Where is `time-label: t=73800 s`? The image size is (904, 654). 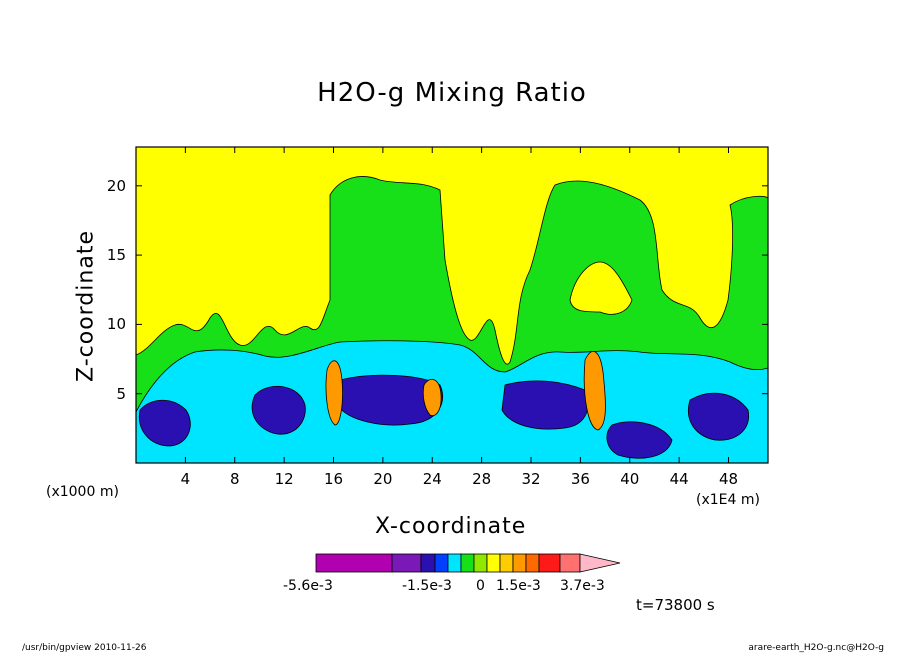 time-label: t=73800 s is located at coordinates (675, 605).